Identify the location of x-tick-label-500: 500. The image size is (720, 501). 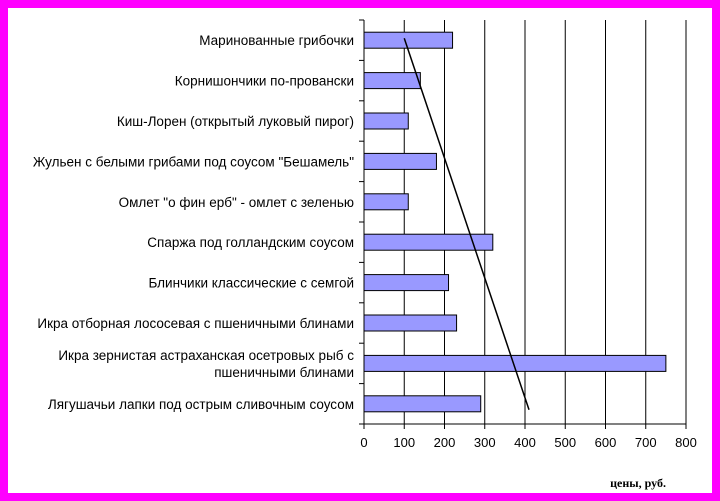
(565, 442).